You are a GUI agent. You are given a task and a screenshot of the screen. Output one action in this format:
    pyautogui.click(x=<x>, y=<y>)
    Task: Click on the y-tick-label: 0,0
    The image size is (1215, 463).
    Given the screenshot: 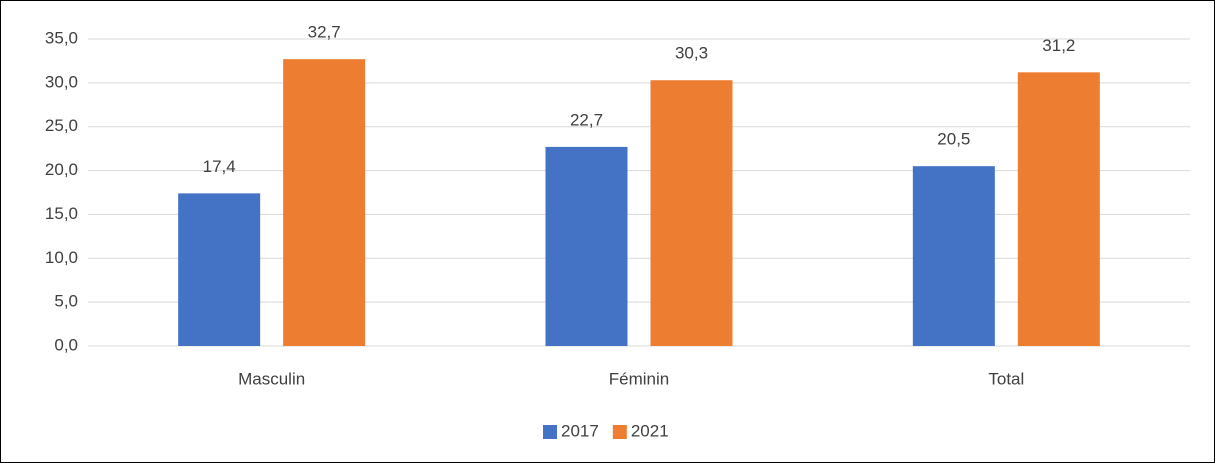 What is the action you would take?
    pyautogui.click(x=66, y=344)
    